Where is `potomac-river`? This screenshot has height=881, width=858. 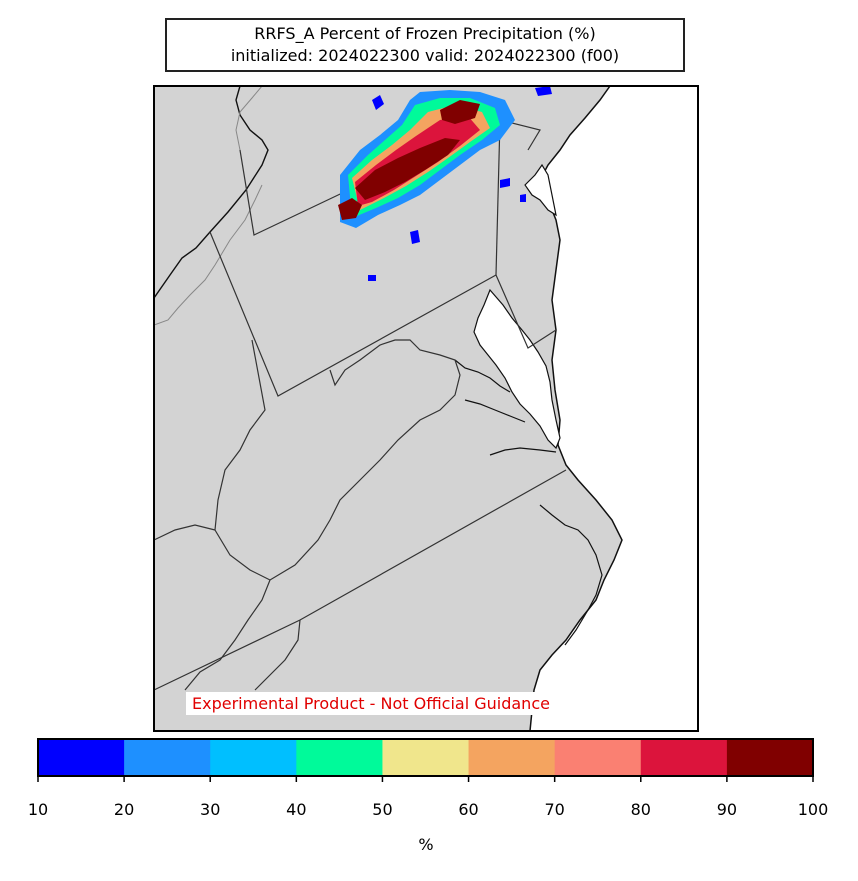
potomac-river is located at coordinates (505, 407).